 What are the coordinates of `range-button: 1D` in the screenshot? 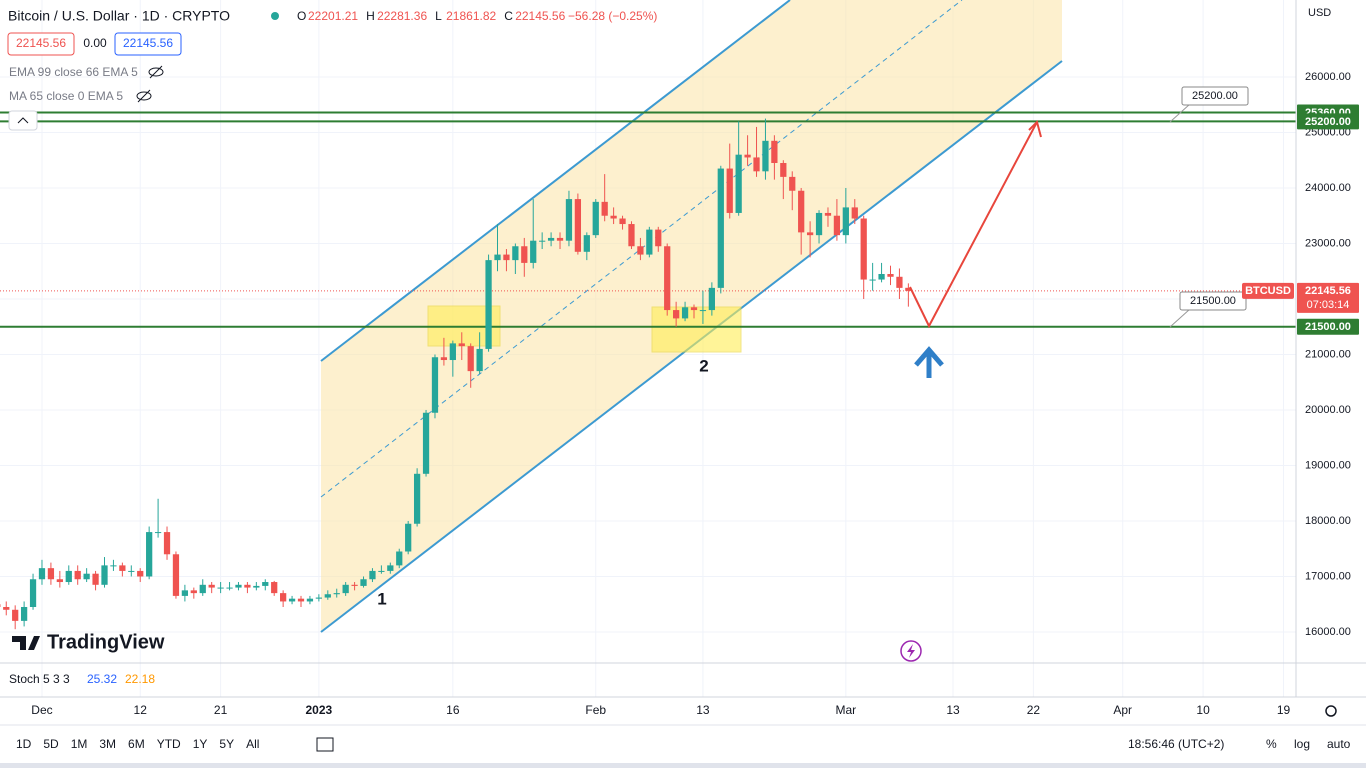 It's located at (24, 744).